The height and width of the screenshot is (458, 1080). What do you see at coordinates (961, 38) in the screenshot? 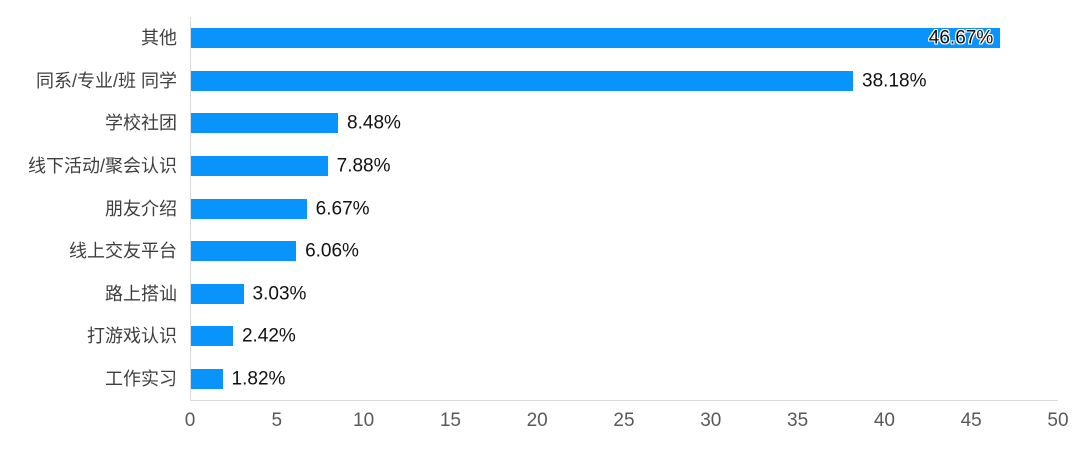
I see `value-label: 46.67%` at bounding box center [961, 38].